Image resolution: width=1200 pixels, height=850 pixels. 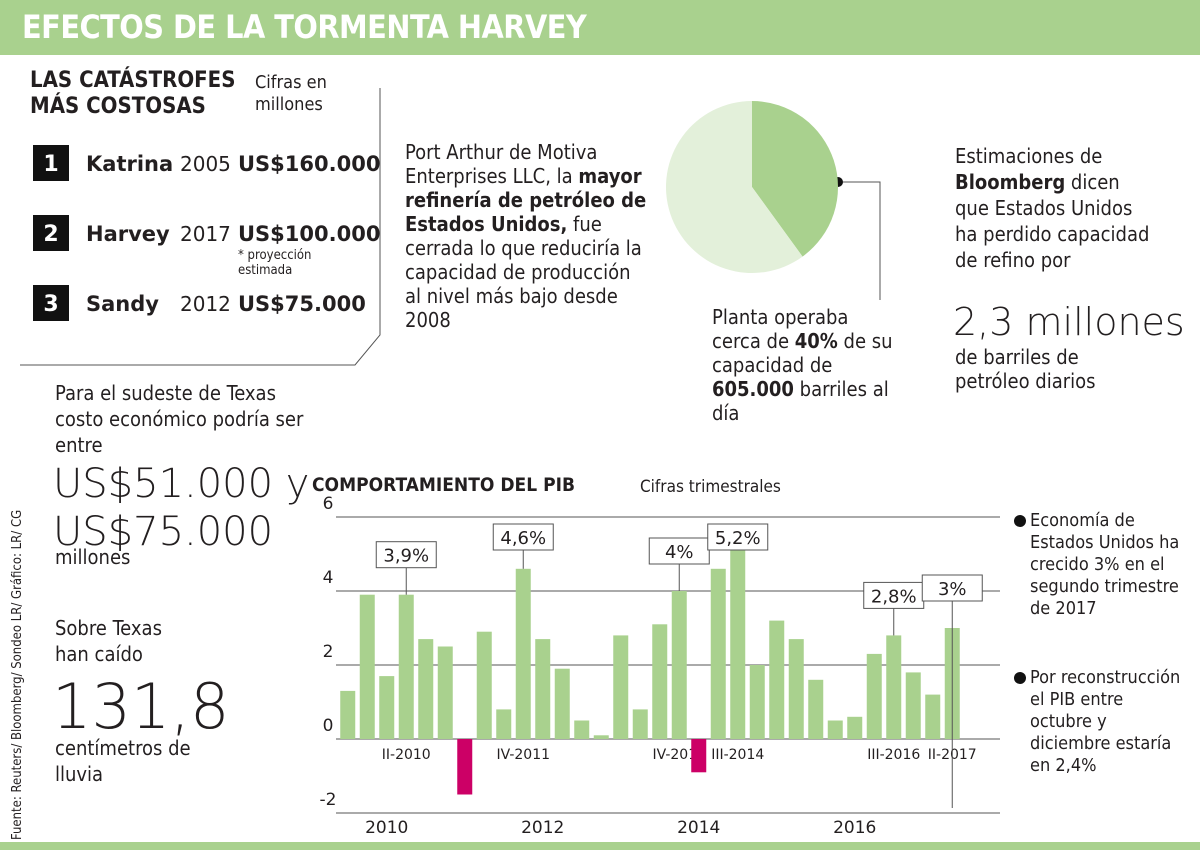 What do you see at coordinates (542, 828) in the screenshot?
I see `year-label: 2012` at bounding box center [542, 828].